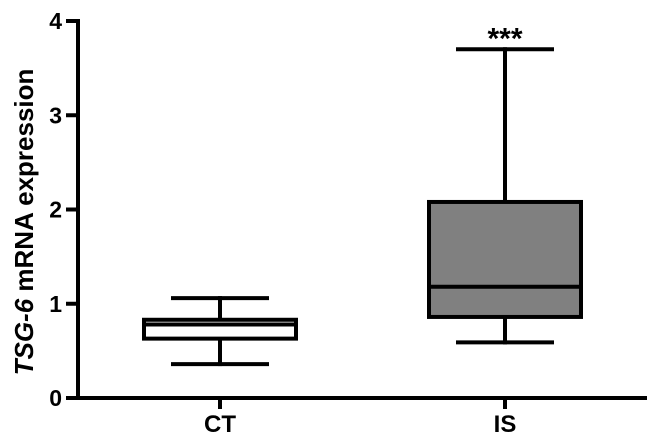 Image resolution: width=657 pixels, height=445 pixels. I want to click on significance-marker: ***, so click(504, 38).